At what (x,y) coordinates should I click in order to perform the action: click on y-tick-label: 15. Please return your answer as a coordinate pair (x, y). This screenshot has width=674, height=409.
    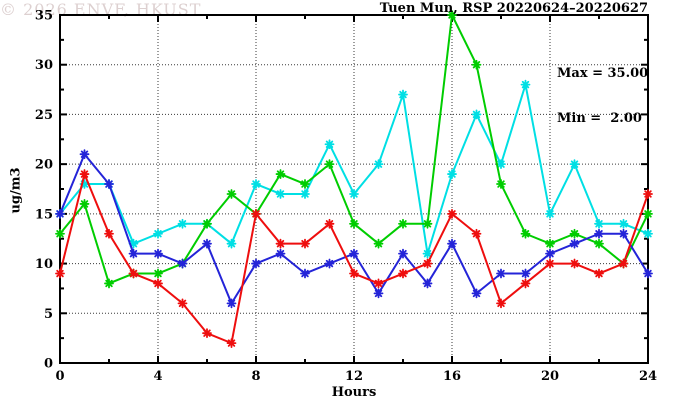
    Looking at the image, I should click on (44, 214).